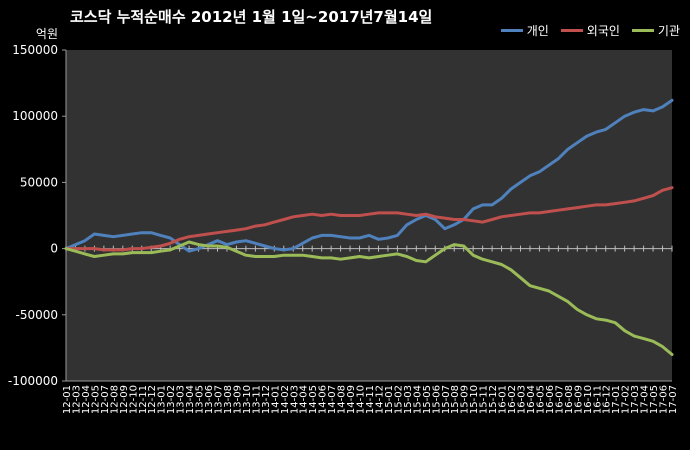 The width and height of the screenshot is (690, 450). What do you see at coordinates (531, 399) in the screenshot?
I see `x-tick-label: 16-04` at bounding box center [531, 399].